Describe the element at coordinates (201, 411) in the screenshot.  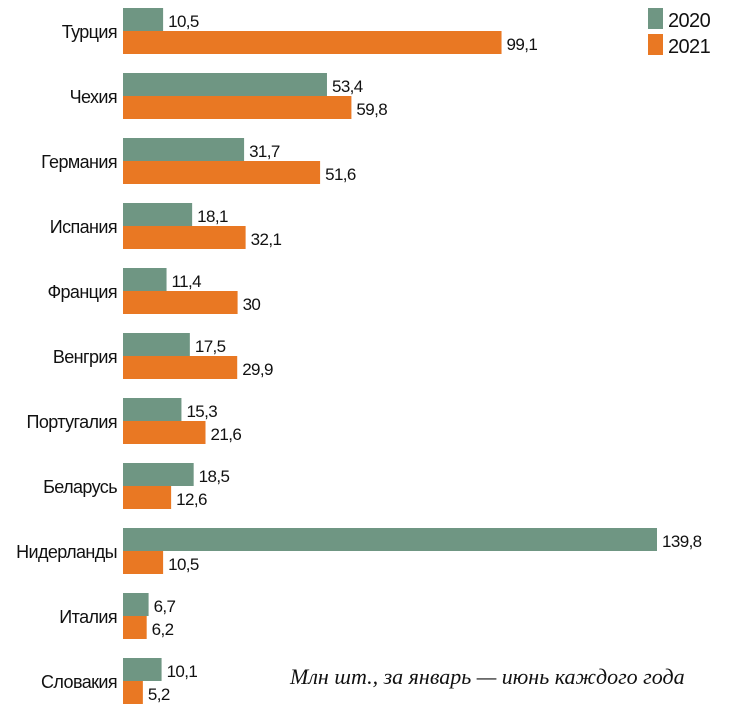
I see `value-label-2020: 15,3` at that location.